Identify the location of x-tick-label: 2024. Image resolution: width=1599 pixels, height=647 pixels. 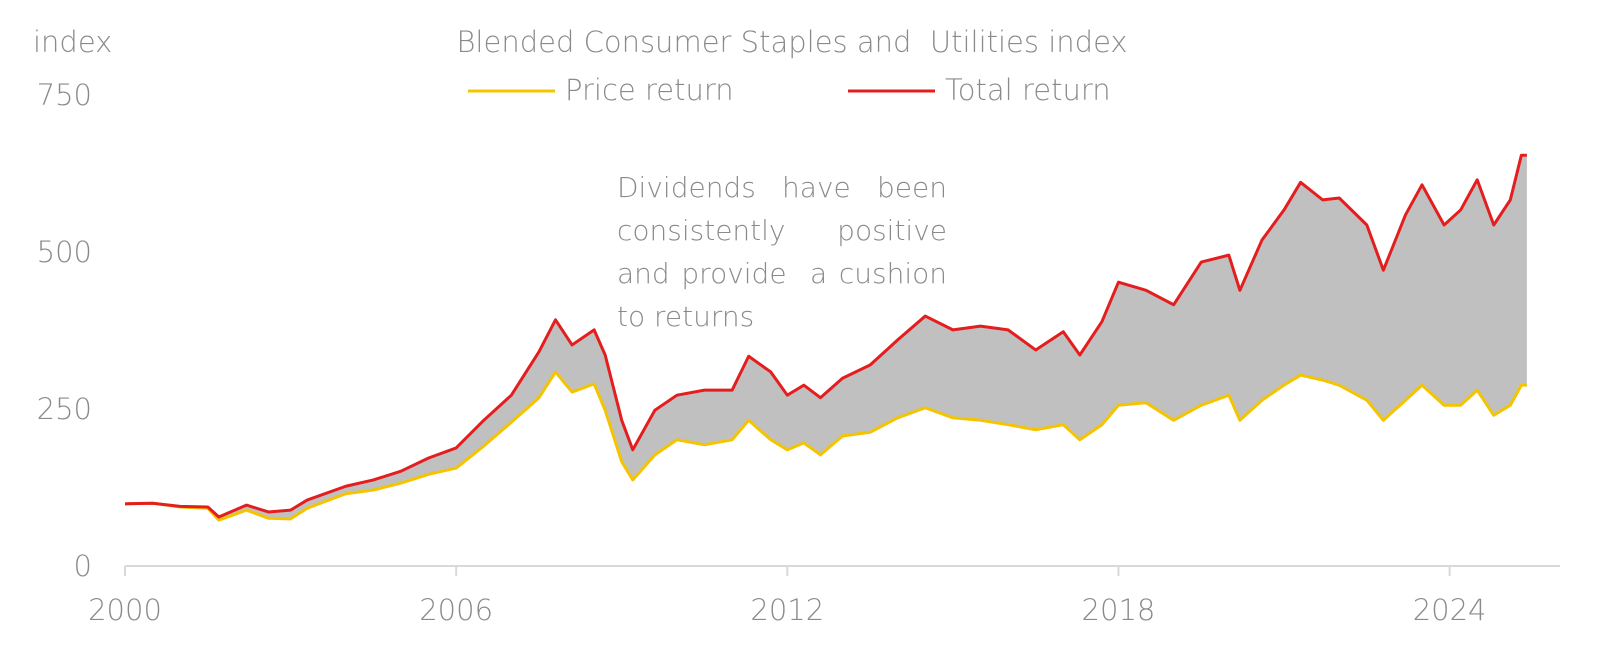
(1450, 610).